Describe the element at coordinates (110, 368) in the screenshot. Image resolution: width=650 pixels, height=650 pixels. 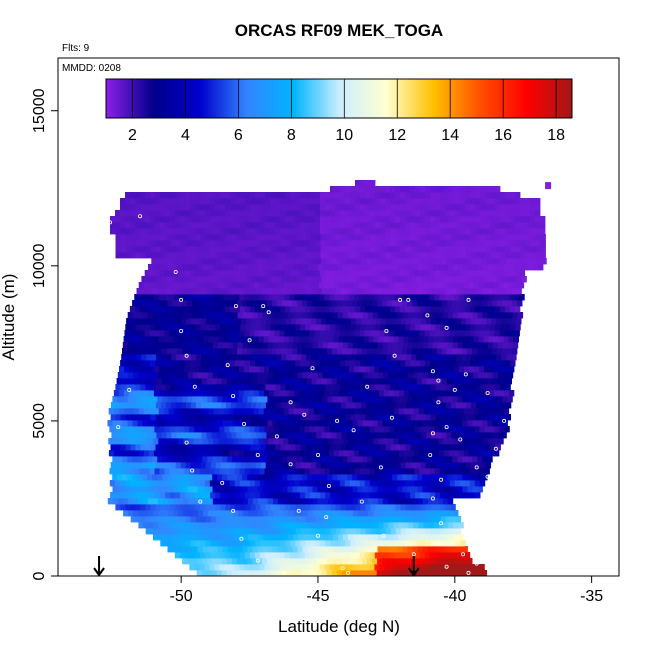
I see `sample-point` at that location.